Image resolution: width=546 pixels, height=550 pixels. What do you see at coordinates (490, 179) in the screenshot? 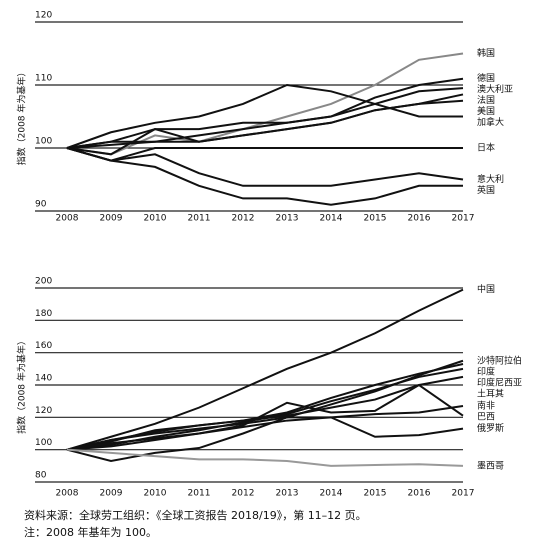
I see `series-label: 意大利` at bounding box center [490, 179].